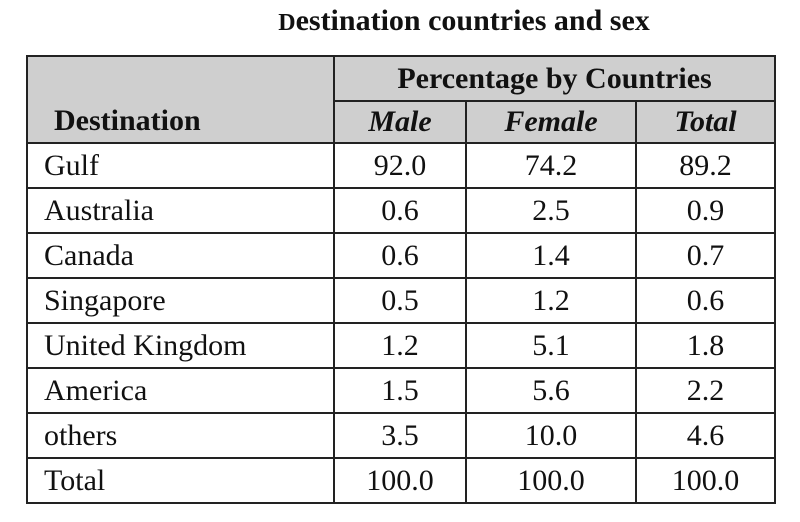 The width and height of the screenshot is (800, 522). What do you see at coordinates (554, 78) in the screenshot?
I see `percentage-group-header: Percentage by Countries` at bounding box center [554, 78].